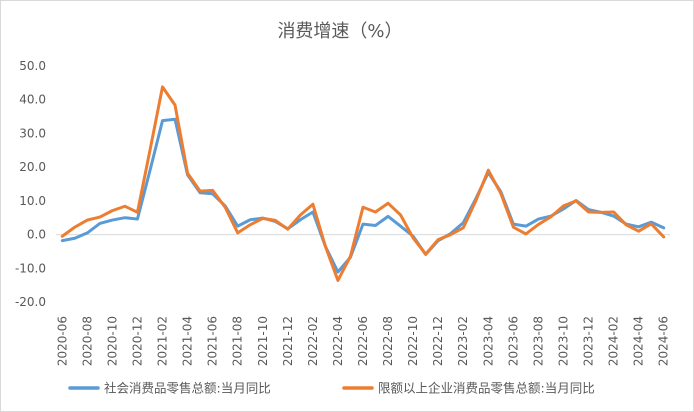 The width and height of the screenshot is (694, 412). What do you see at coordinates (263, 341) in the screenshot?
I see `x-tick-label: 2021-10` at bounding box center [263, 341].